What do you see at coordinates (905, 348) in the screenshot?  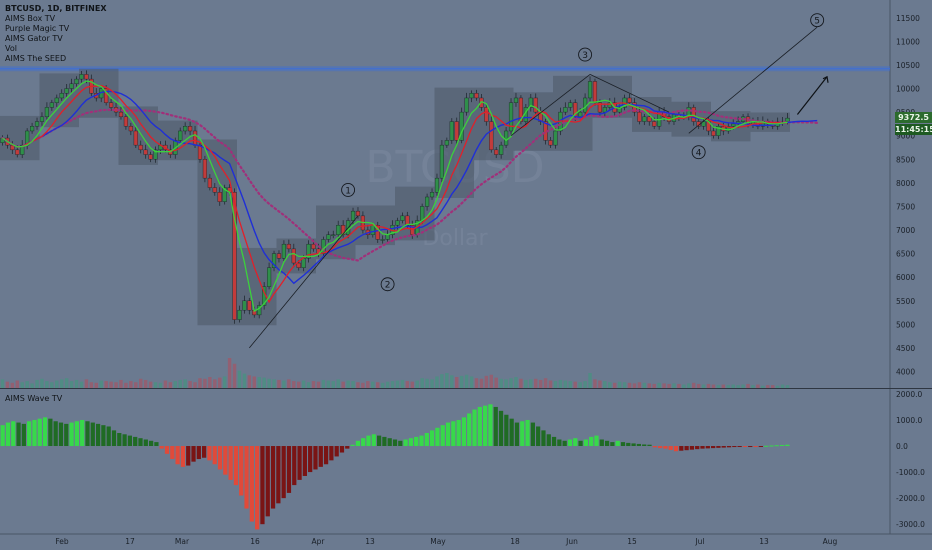 I see `price-tick-label: 4500` at bounding box center [905, 348].